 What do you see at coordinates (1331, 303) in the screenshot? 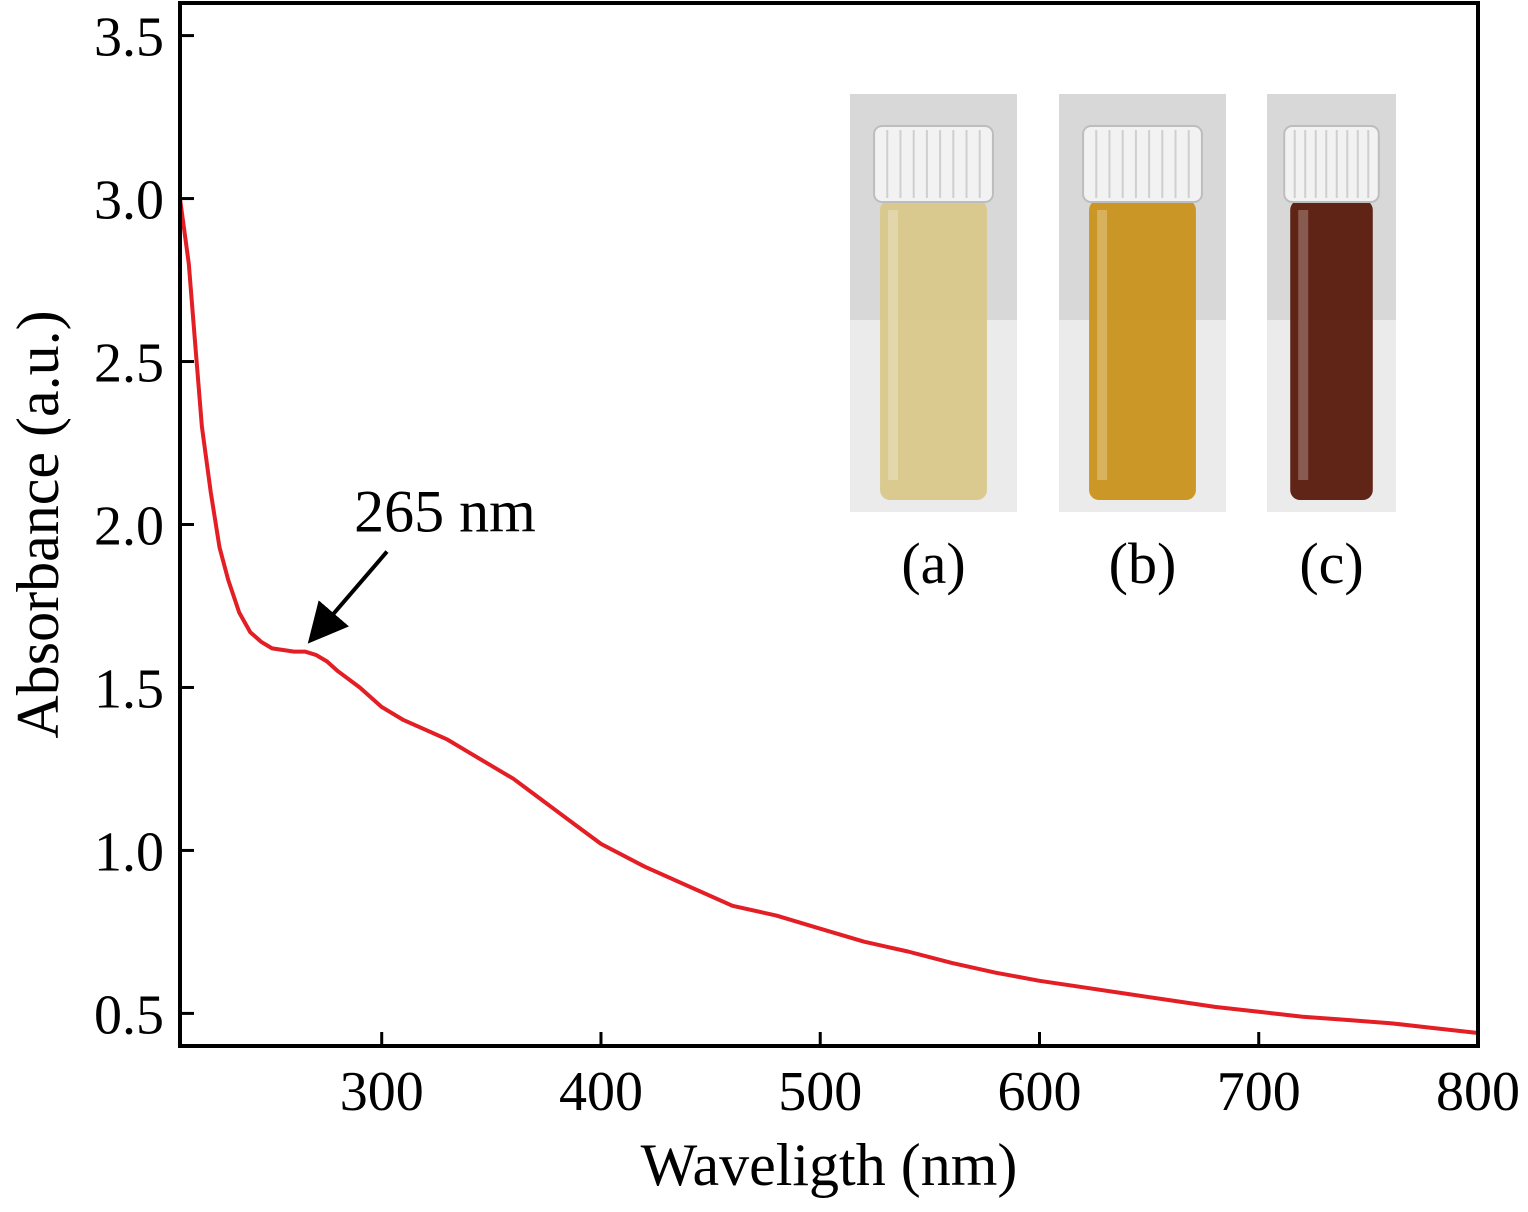
I see `vial-dark-brown-icon` at bounding box center [1331, 303].